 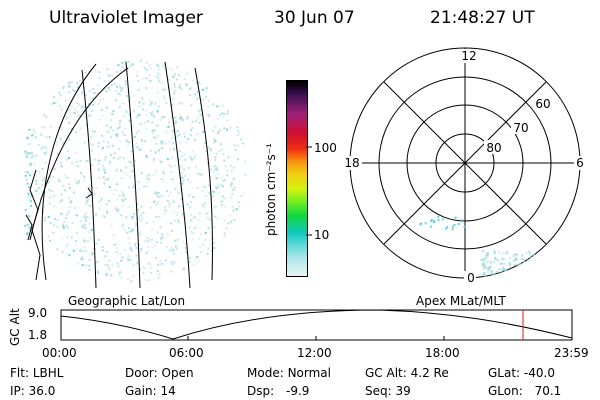 What do you see at coordinates (325, 148) in the screenshot?
I see `colorbar-tick-100: 100` at bounding box center [325, 148].